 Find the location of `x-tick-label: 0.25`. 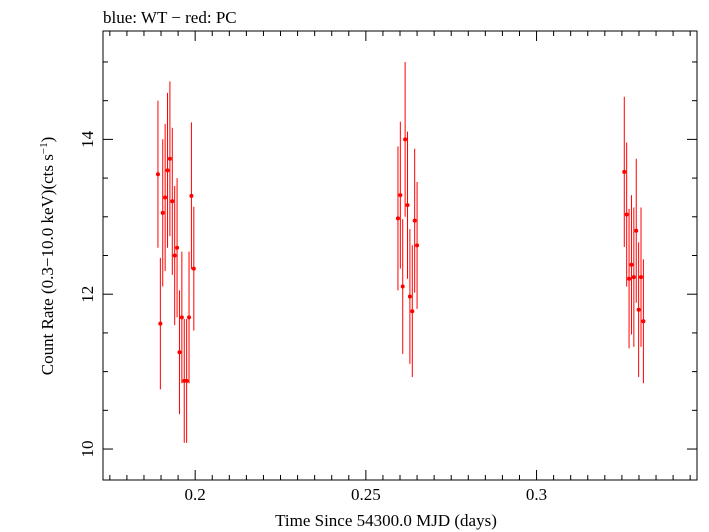

x-tick-label: 0.25 is located at coordinates (366, 494).